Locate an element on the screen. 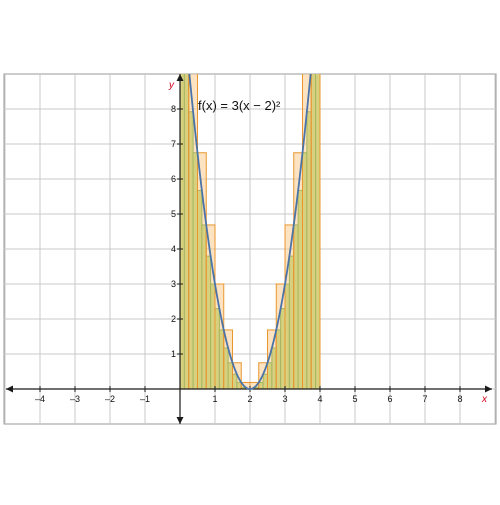  y-tick-label: 6 is located at coordinates (173, 179).